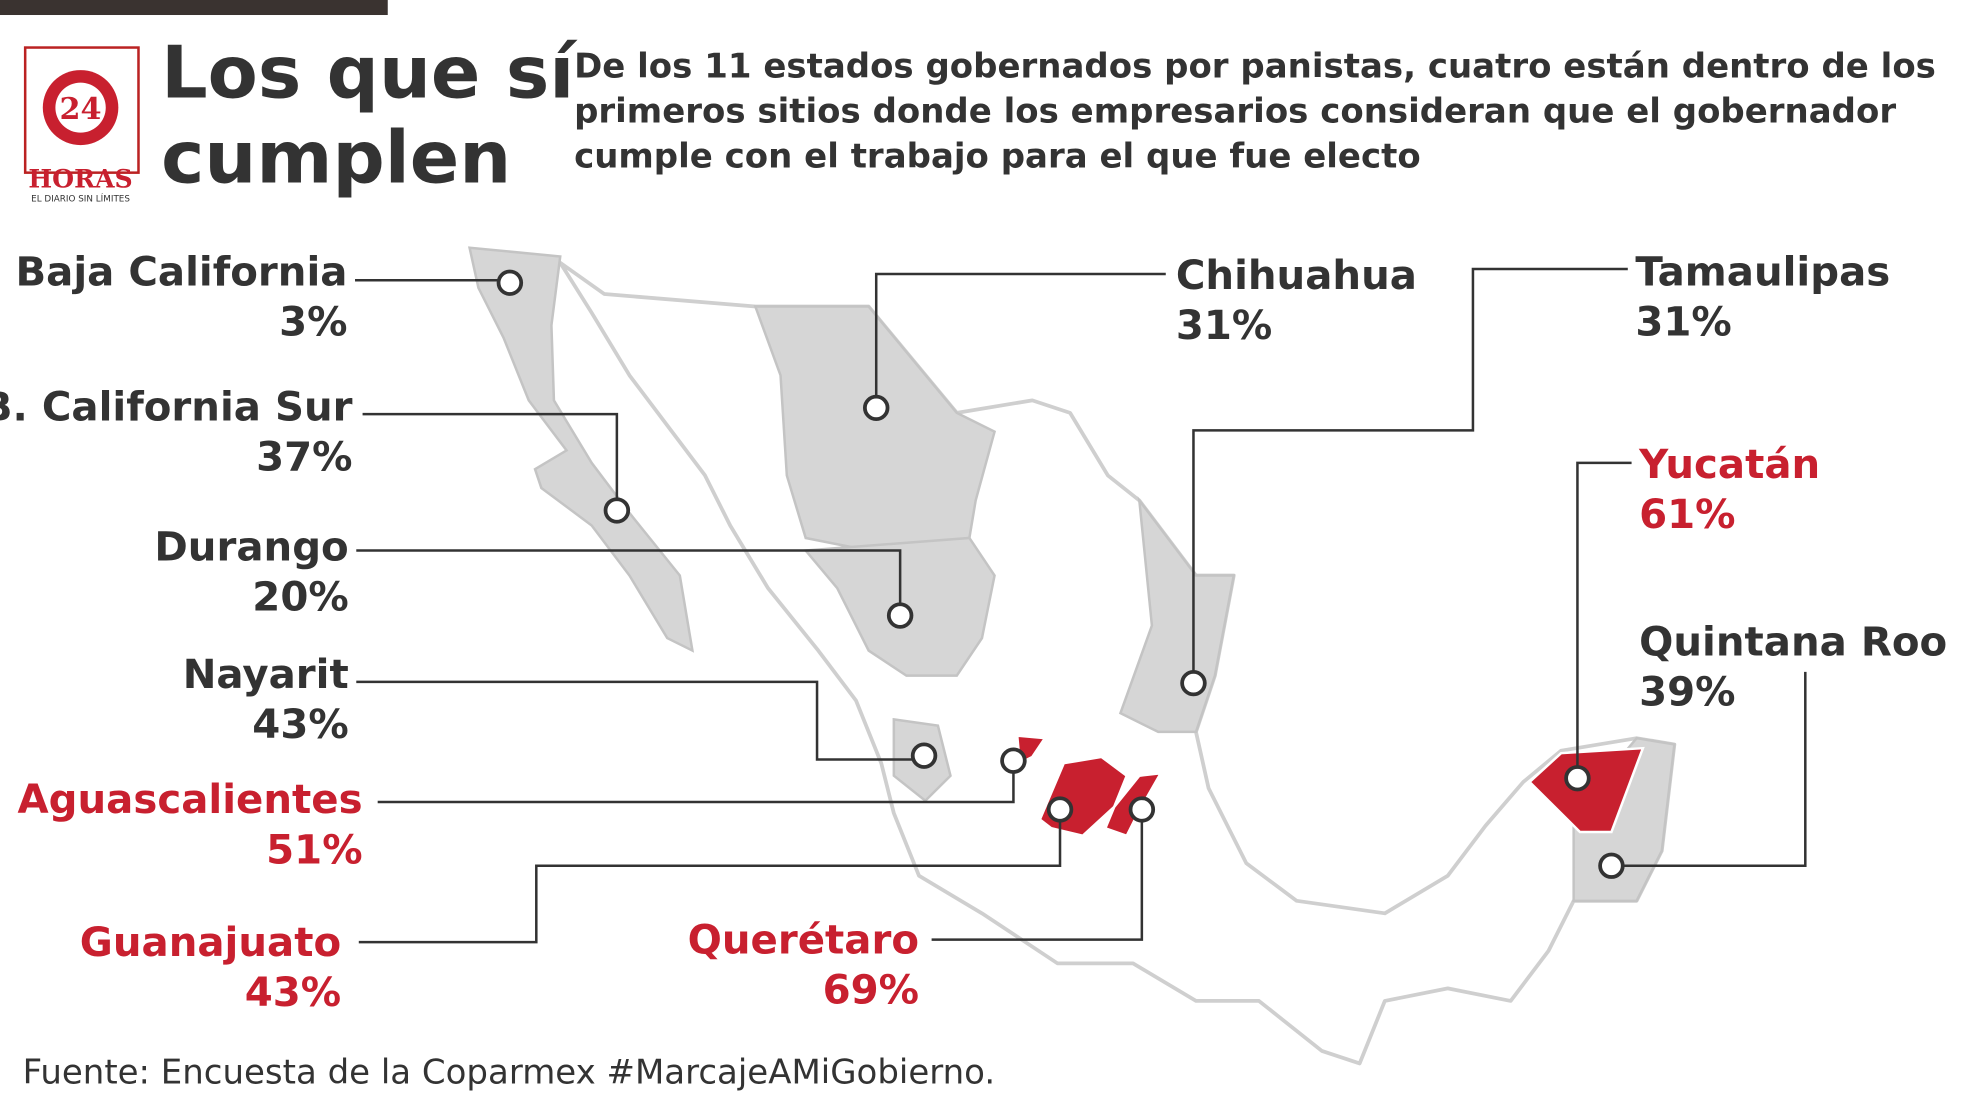 The image size is (1974, 1101). I want to click on tamaulipas-shape, so click(1177, 615).